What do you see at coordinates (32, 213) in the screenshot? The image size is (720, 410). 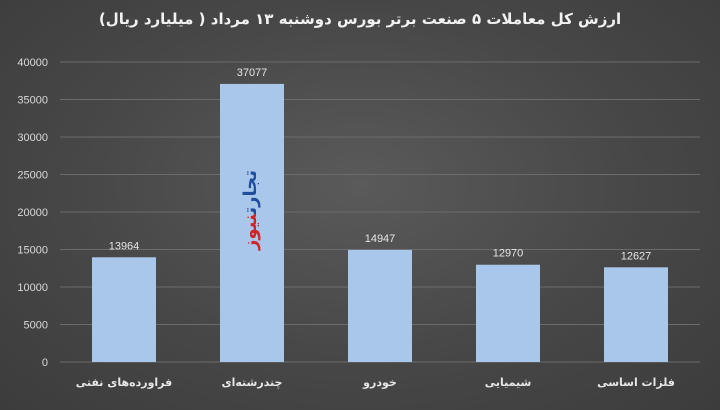 I see `y-tick-label: 20000` at bounding box center [32, 213].